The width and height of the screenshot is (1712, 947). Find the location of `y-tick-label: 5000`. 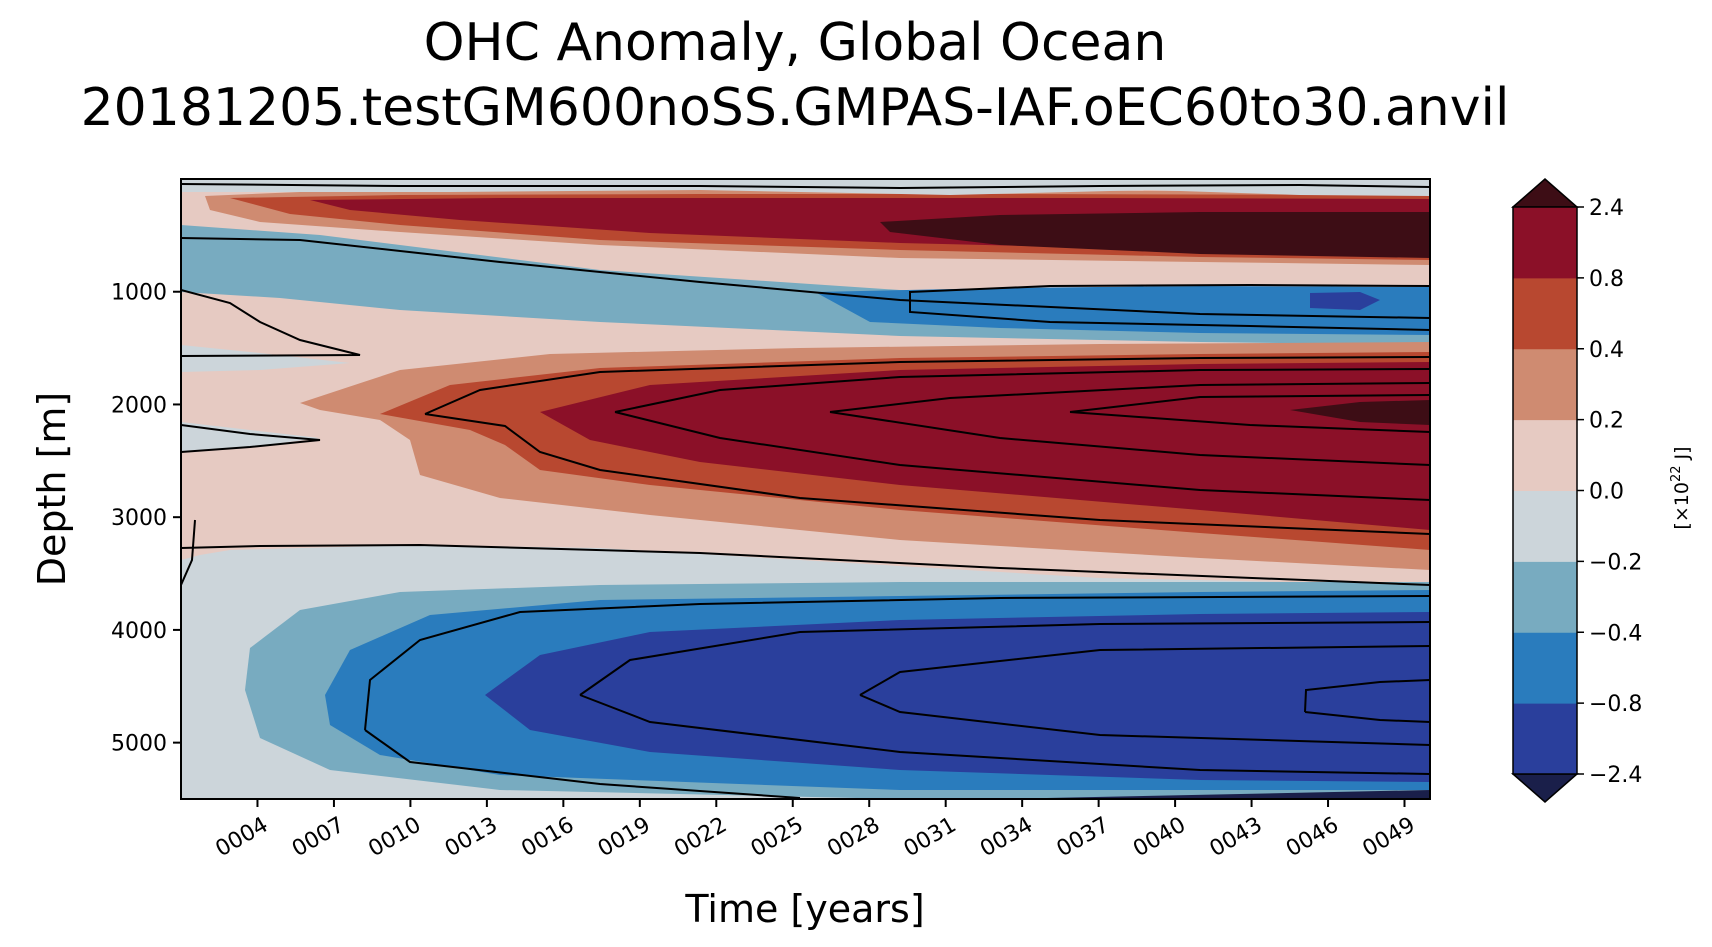

y-tick-label: 5000 is located at coordinates (139, 744).